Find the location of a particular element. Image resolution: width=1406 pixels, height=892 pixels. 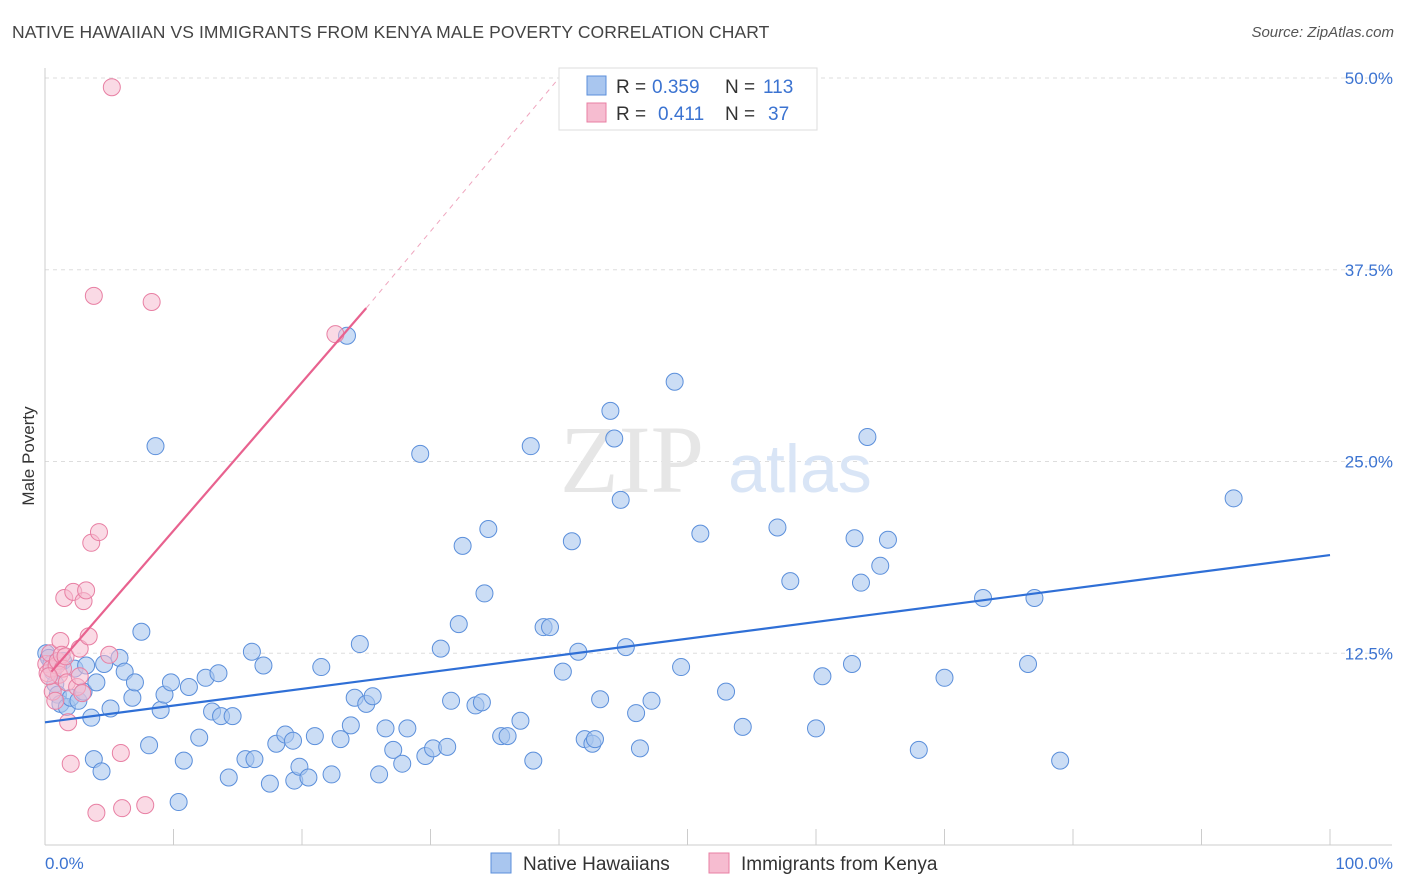

y-tick-label: 25.0% is located at coordinates (1369, 462).